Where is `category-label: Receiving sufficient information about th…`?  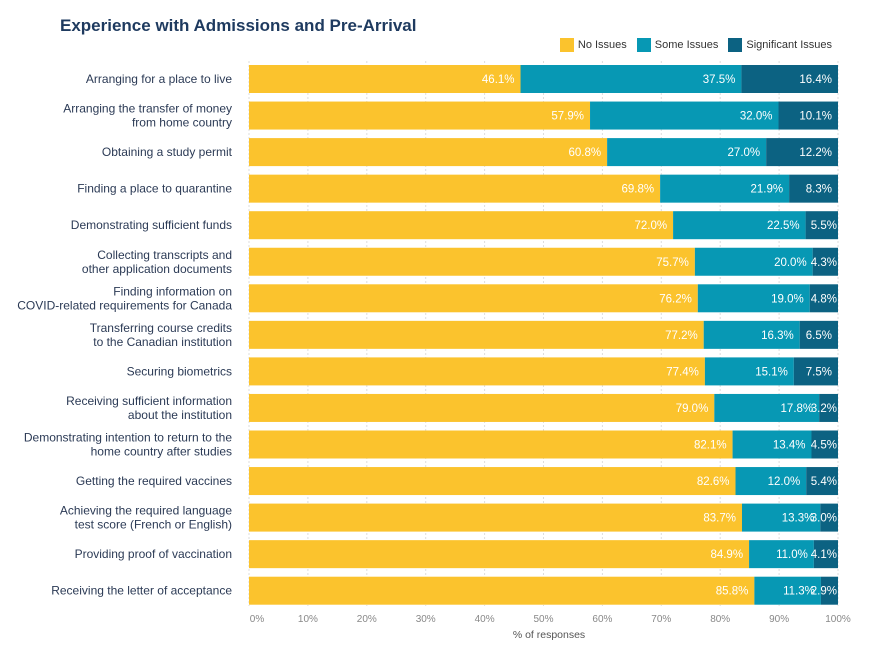
category-label: Receiving sufficient information about th… is located at coordinates (149, 408).